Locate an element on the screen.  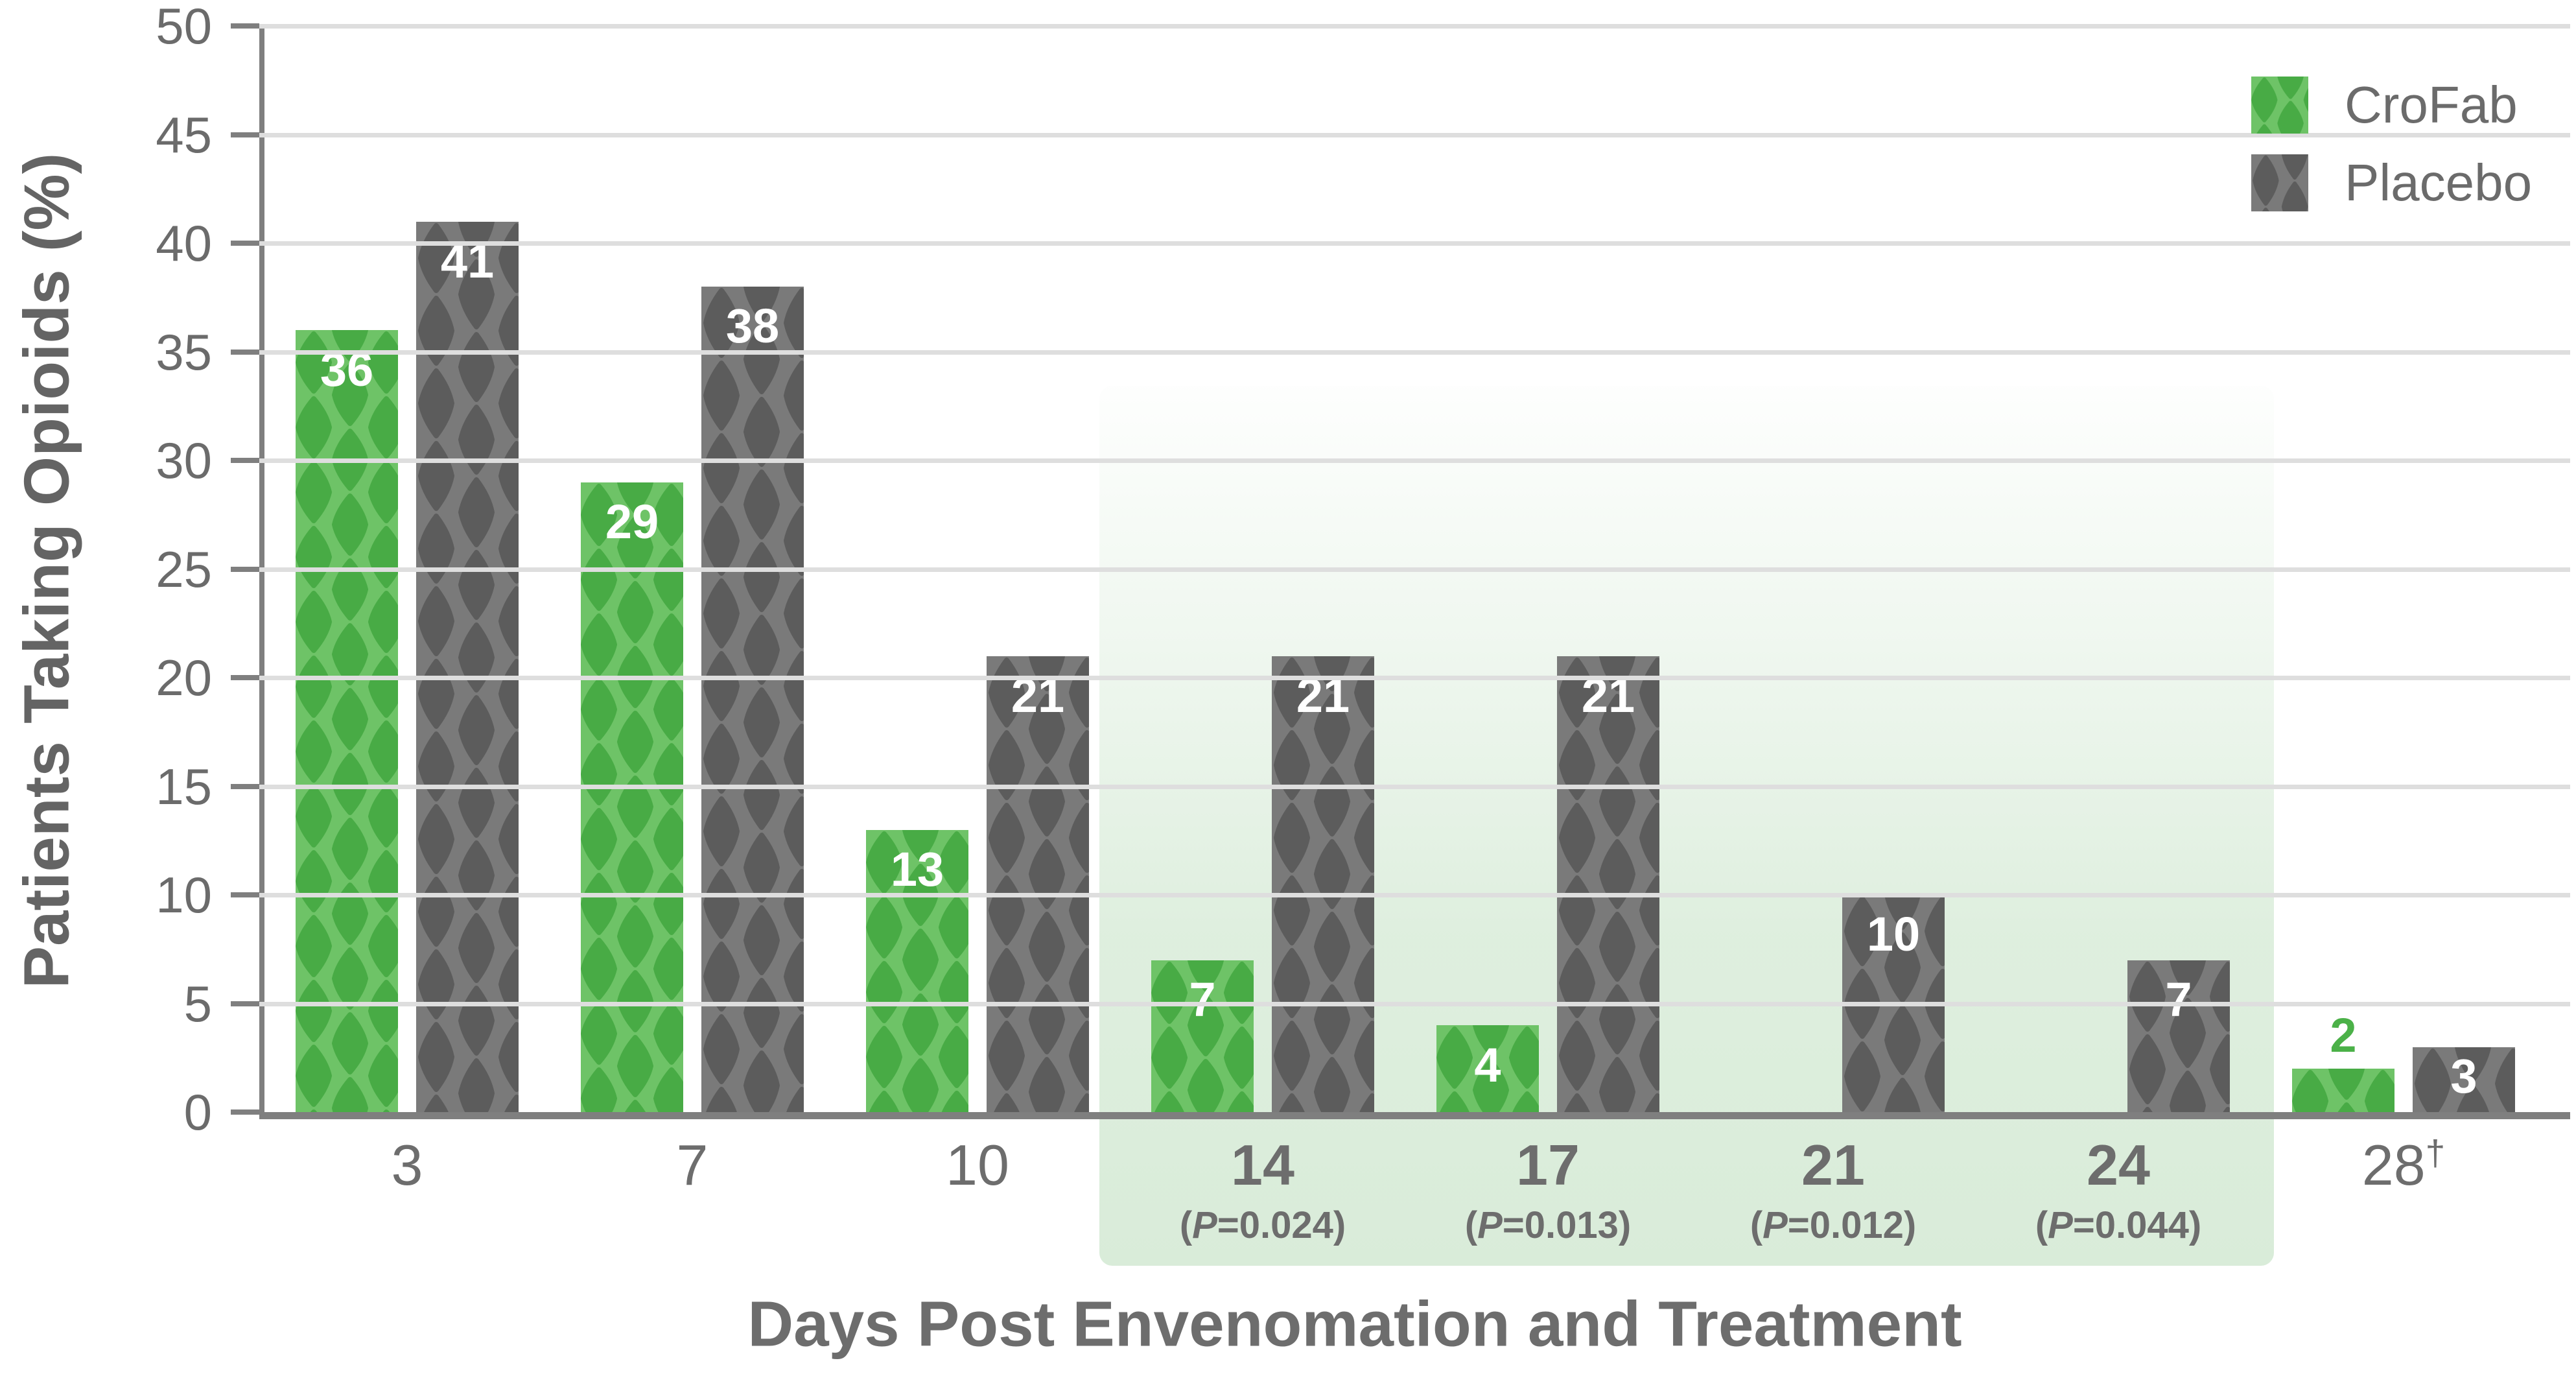
x-axis-category-label: 14 (P=0.024) is located at coordinates (1262, 1178).